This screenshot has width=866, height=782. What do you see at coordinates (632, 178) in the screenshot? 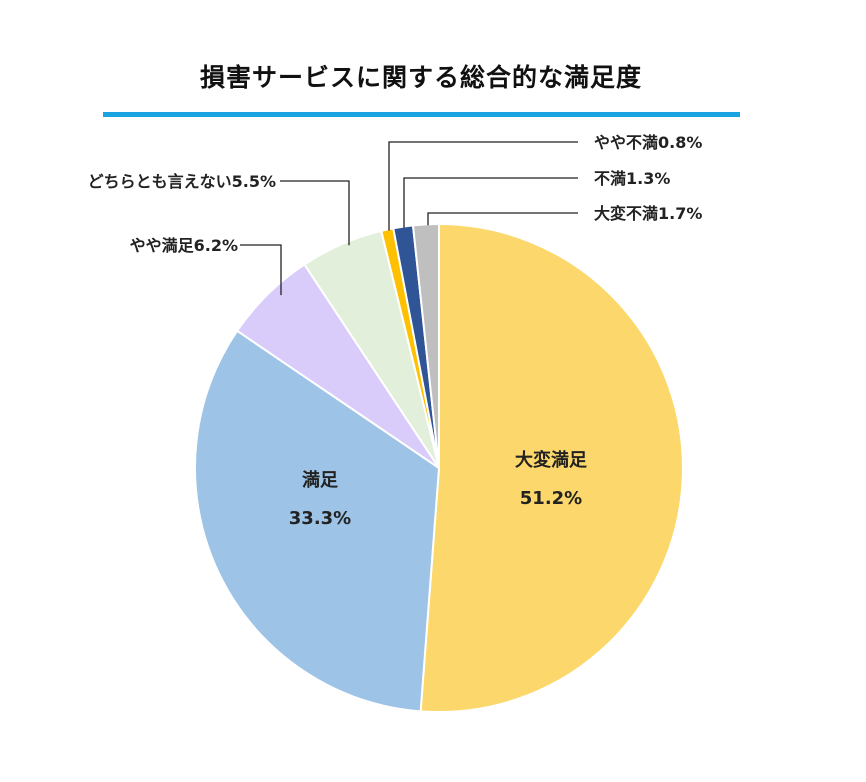
I see `callout-label-5: 不満1.3%` at bounding box center [632, 178].